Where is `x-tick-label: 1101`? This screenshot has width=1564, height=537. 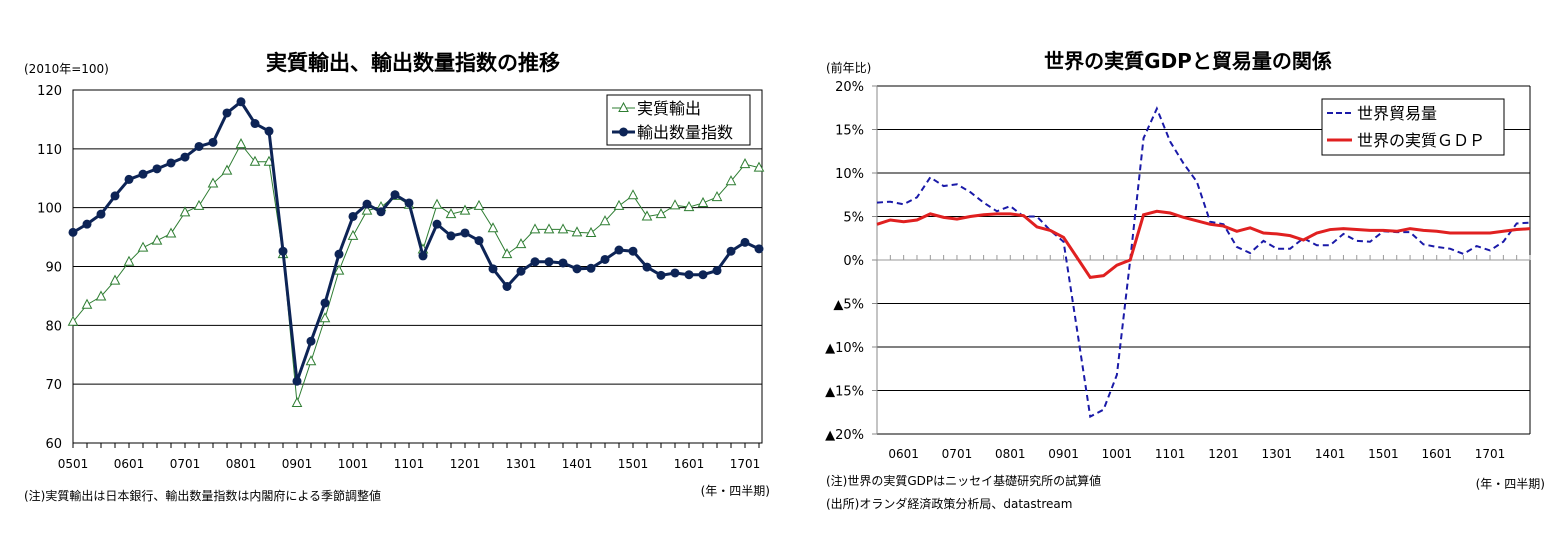 x-tick-label: 1101 is located at coordinates (409, 464).